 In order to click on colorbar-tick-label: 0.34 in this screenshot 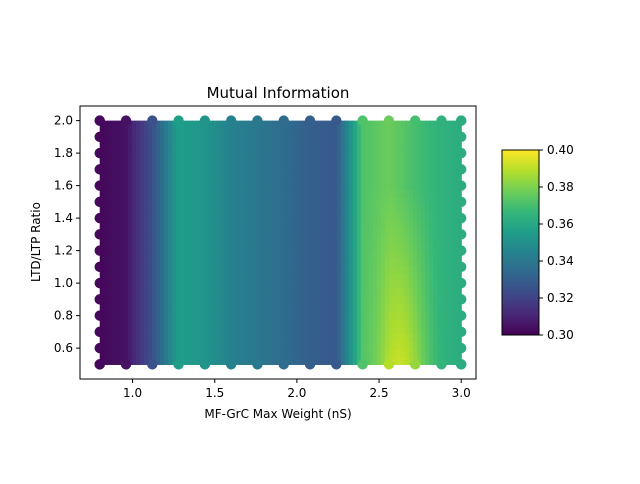, I will do `click(560, 261)`.